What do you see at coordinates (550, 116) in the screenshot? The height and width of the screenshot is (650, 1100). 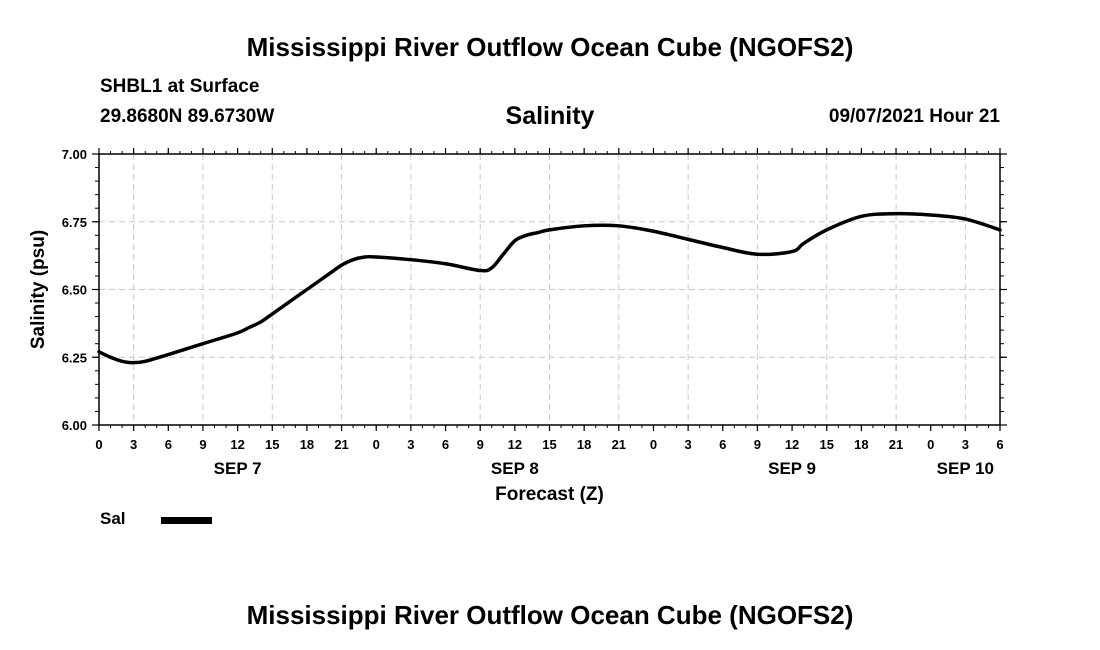 I see `chart-variable-title: Salinity` at bounding box center [550, 116].